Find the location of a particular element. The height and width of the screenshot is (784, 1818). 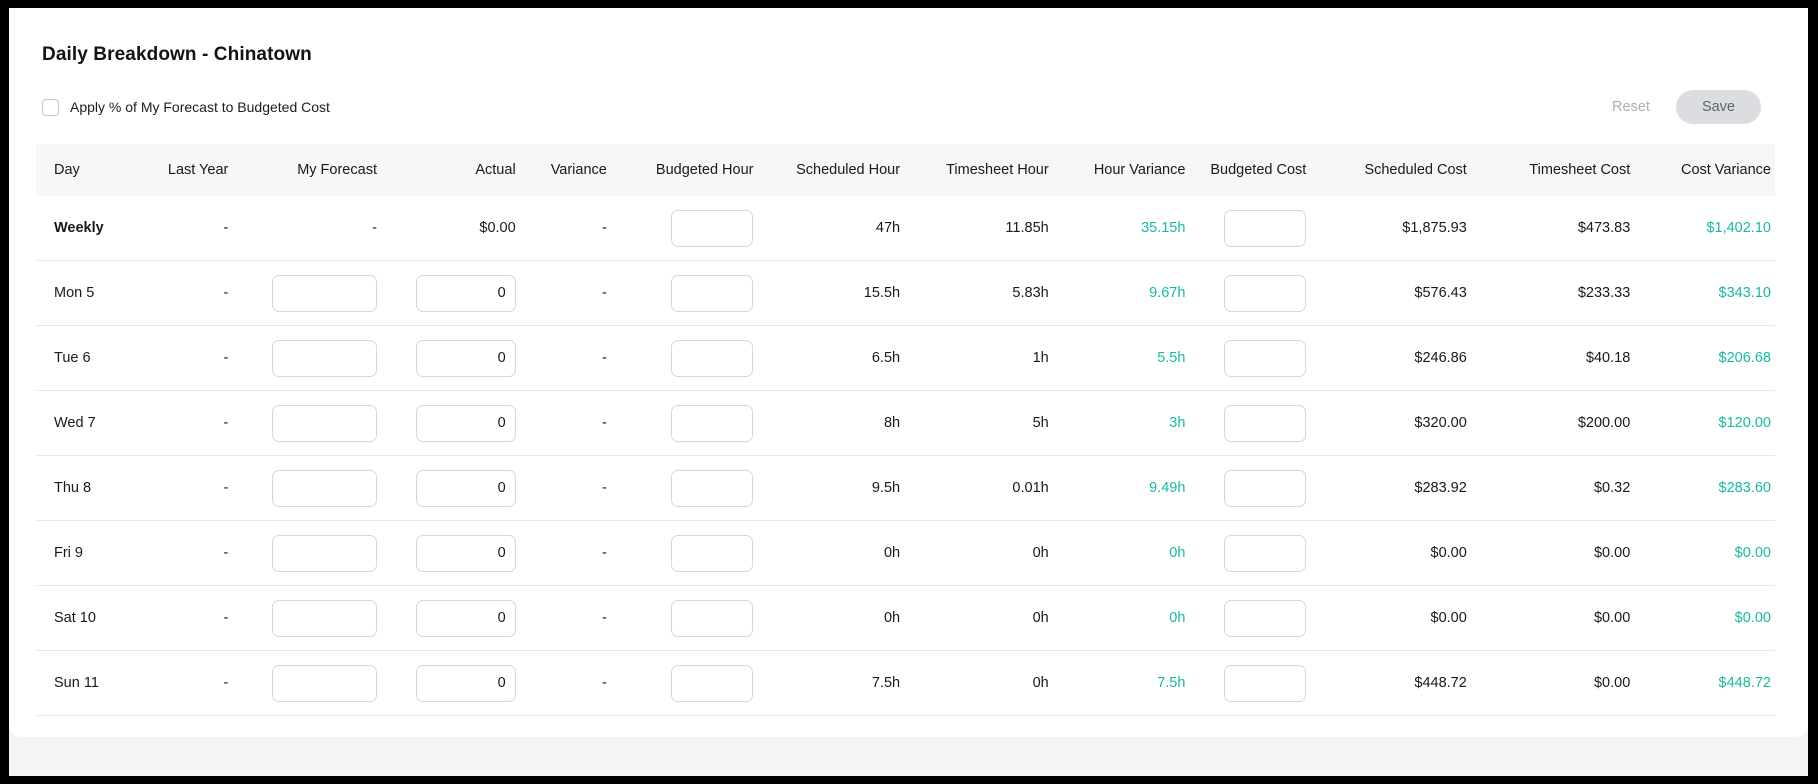

cell-scheduled-cost: $283.92 is located at coordinates (1440, 488).